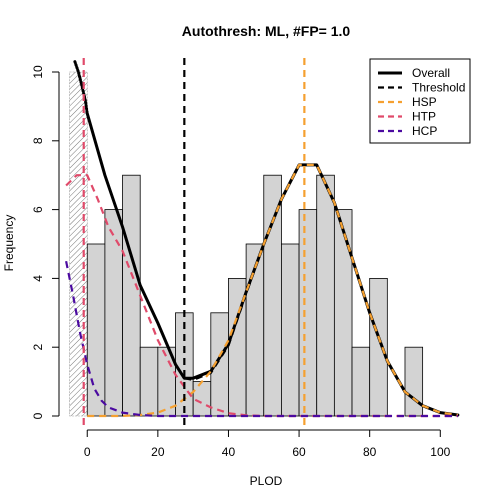 Image resolution: width=504 pixels, height=504 pixels. What do you see at coordinates (370, 452) in the screenshot?
I see `x-tick-label-4: 80` at bounding box center [370, 452].